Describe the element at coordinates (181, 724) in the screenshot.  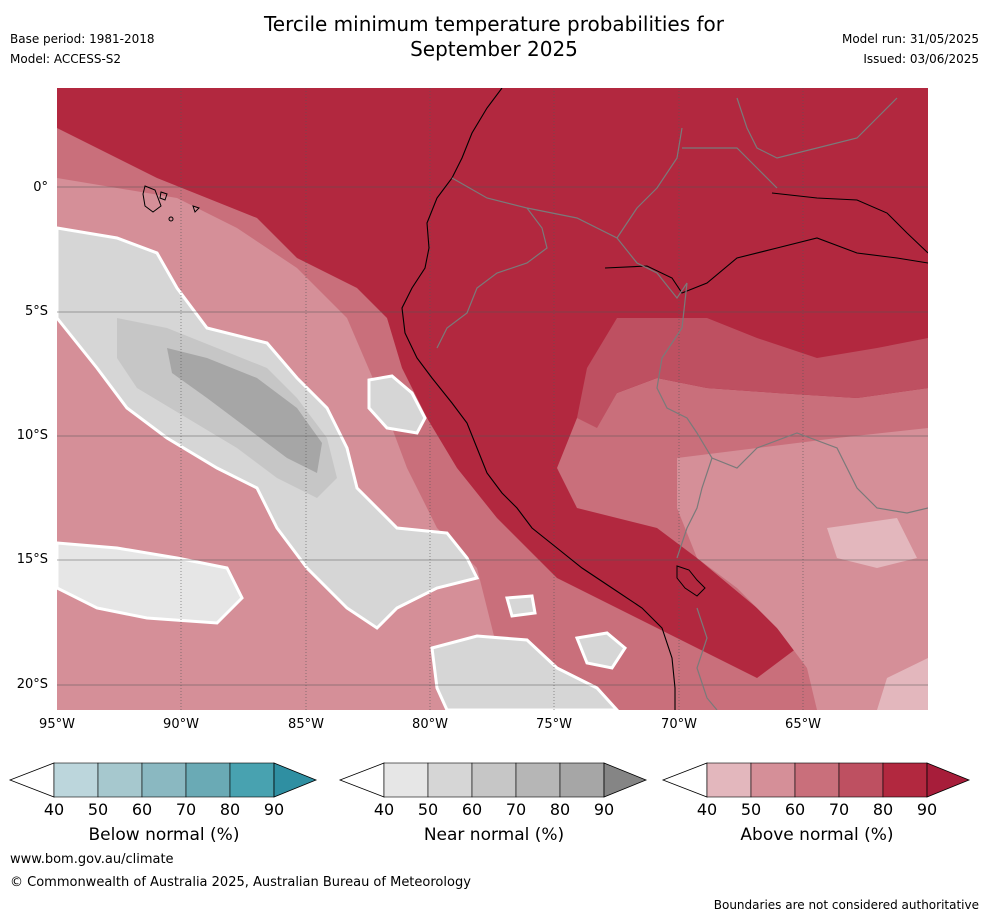
I see `lon-label-90w: 90°W` at that location.